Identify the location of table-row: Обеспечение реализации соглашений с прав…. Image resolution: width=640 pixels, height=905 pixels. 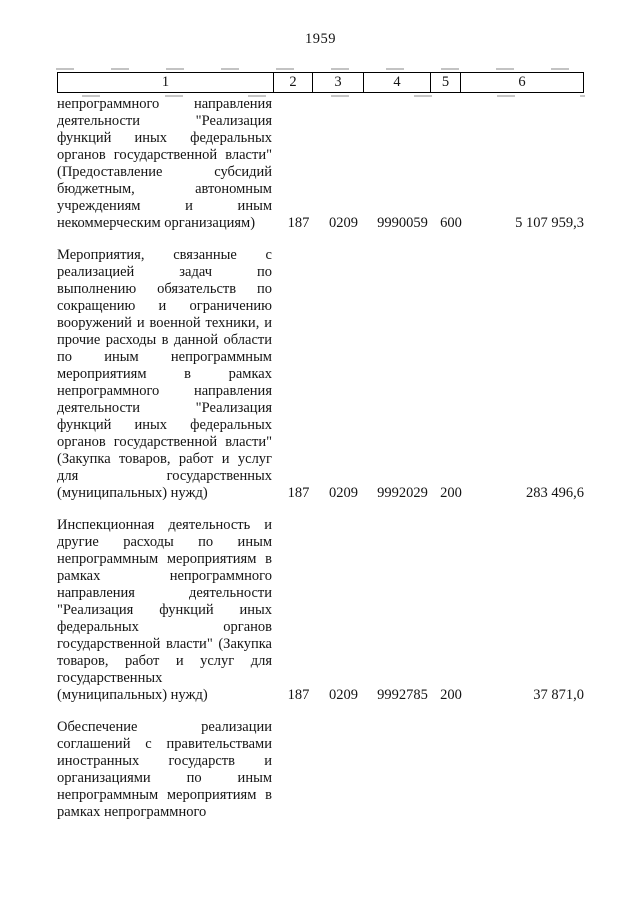
(320, 770).